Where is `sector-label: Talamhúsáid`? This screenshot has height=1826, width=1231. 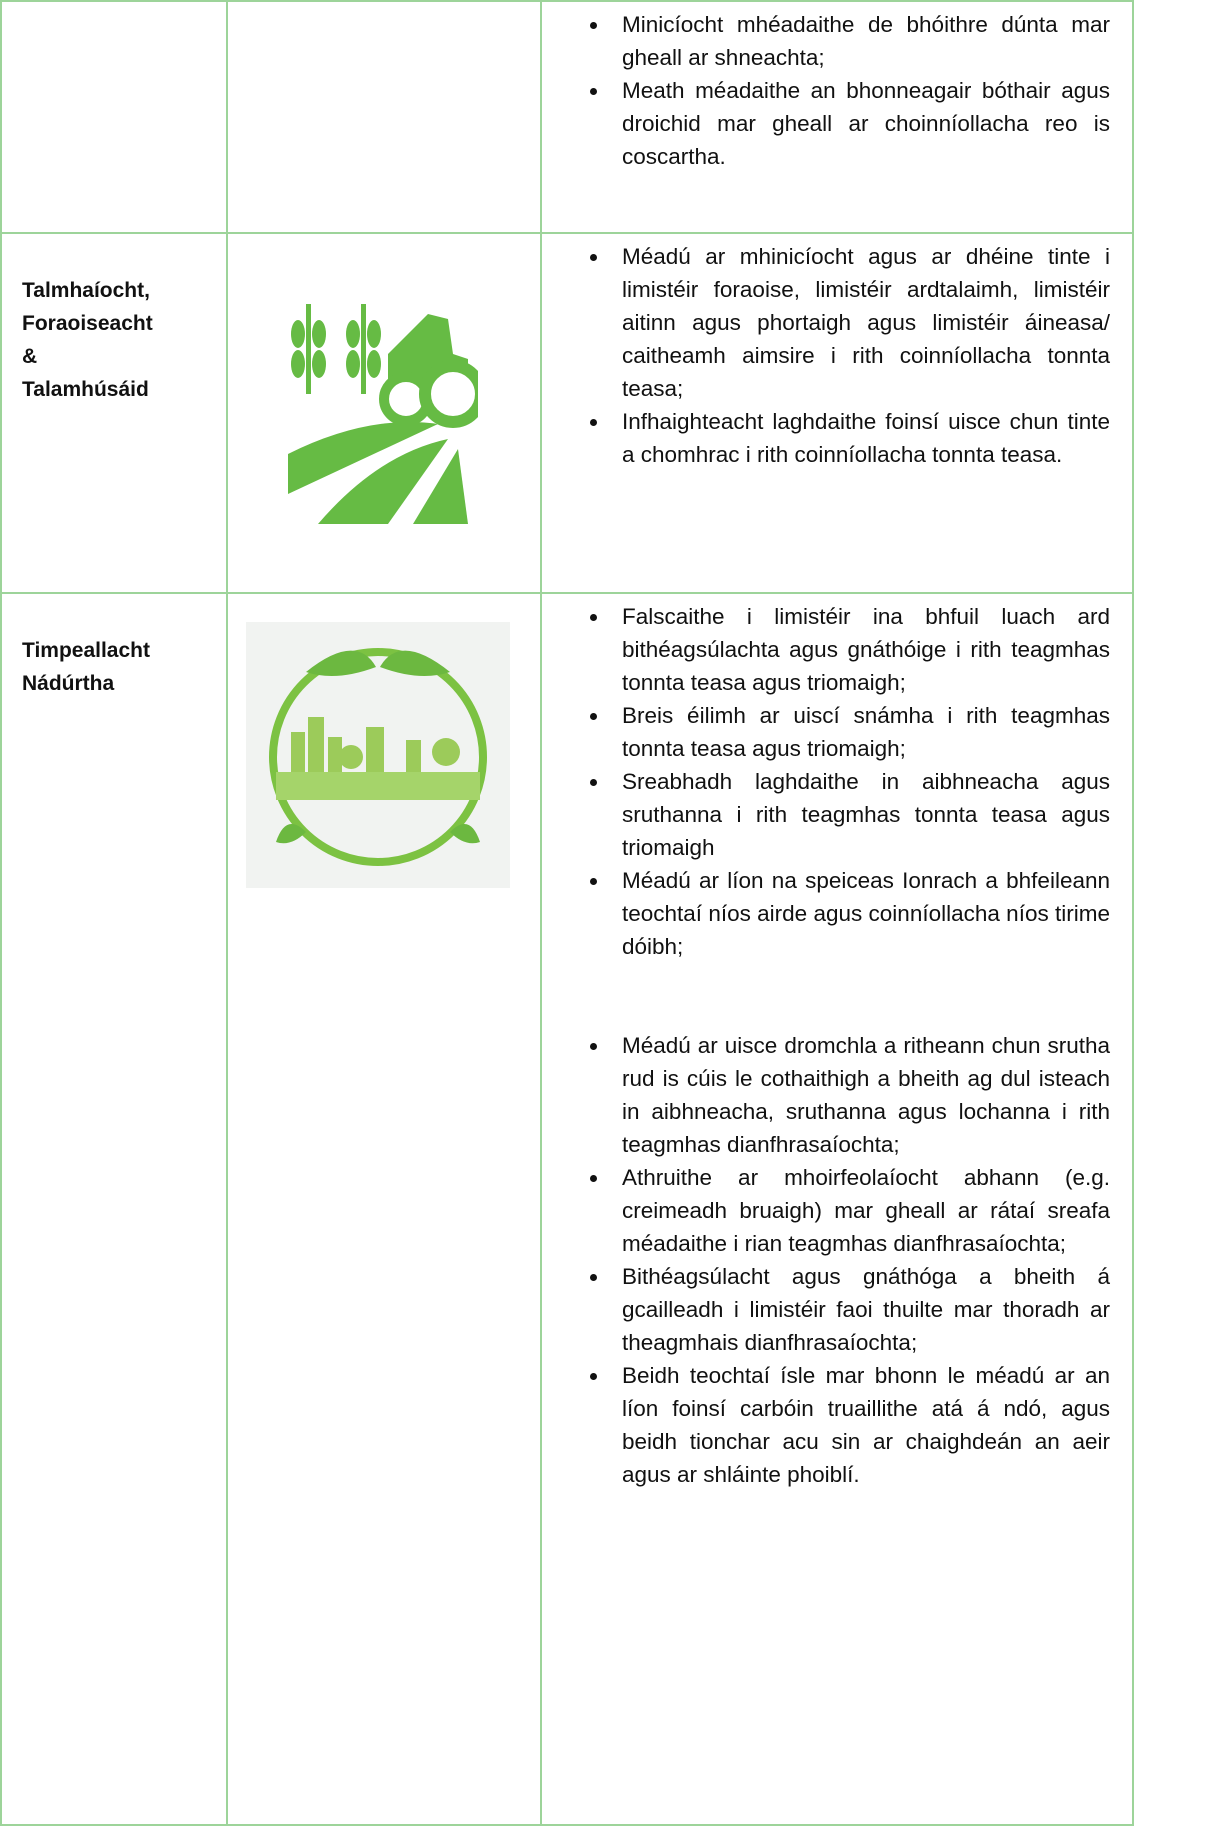 sector-label: Talamhúsáid is located at coordinates (85, 389).